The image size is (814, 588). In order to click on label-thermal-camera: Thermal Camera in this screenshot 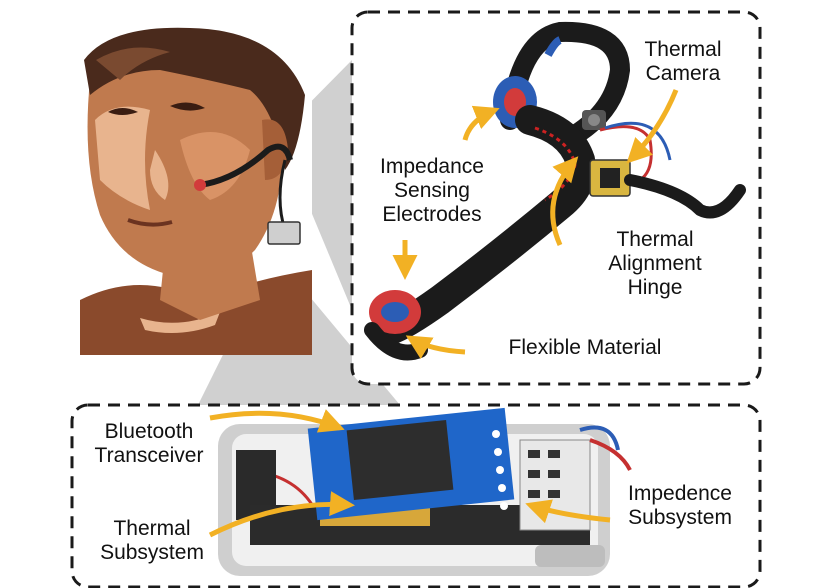, I will do `click(683, 61)`.